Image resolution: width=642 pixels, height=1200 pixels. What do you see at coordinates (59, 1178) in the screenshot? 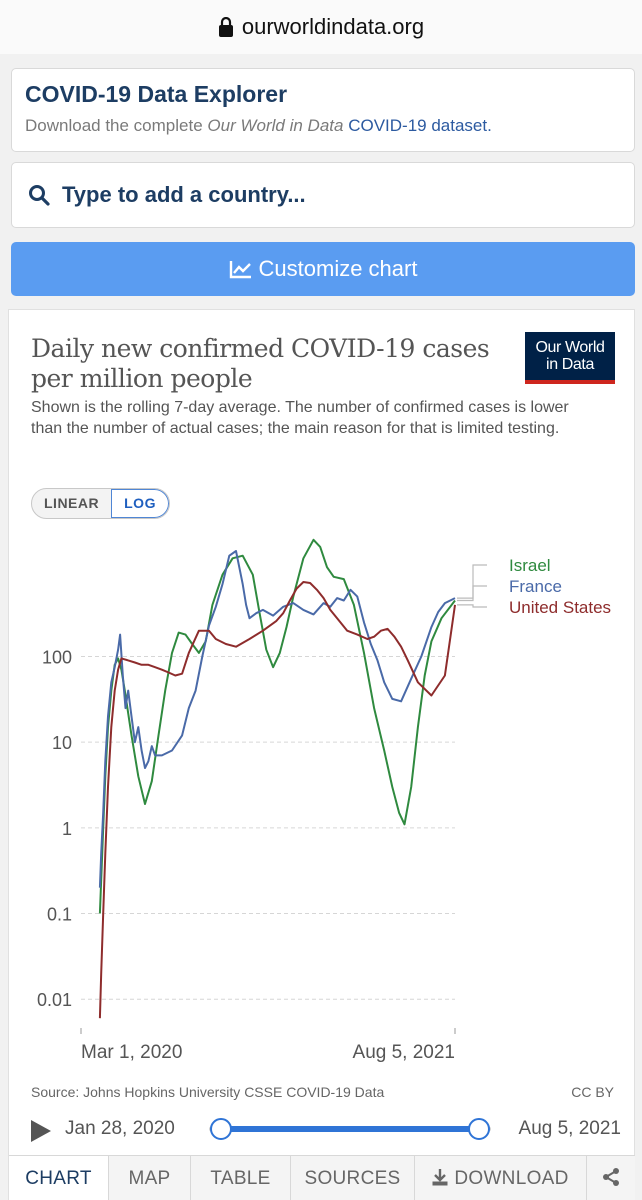
I see `tab-chart: CHART` at bounding box center [59, 1178].